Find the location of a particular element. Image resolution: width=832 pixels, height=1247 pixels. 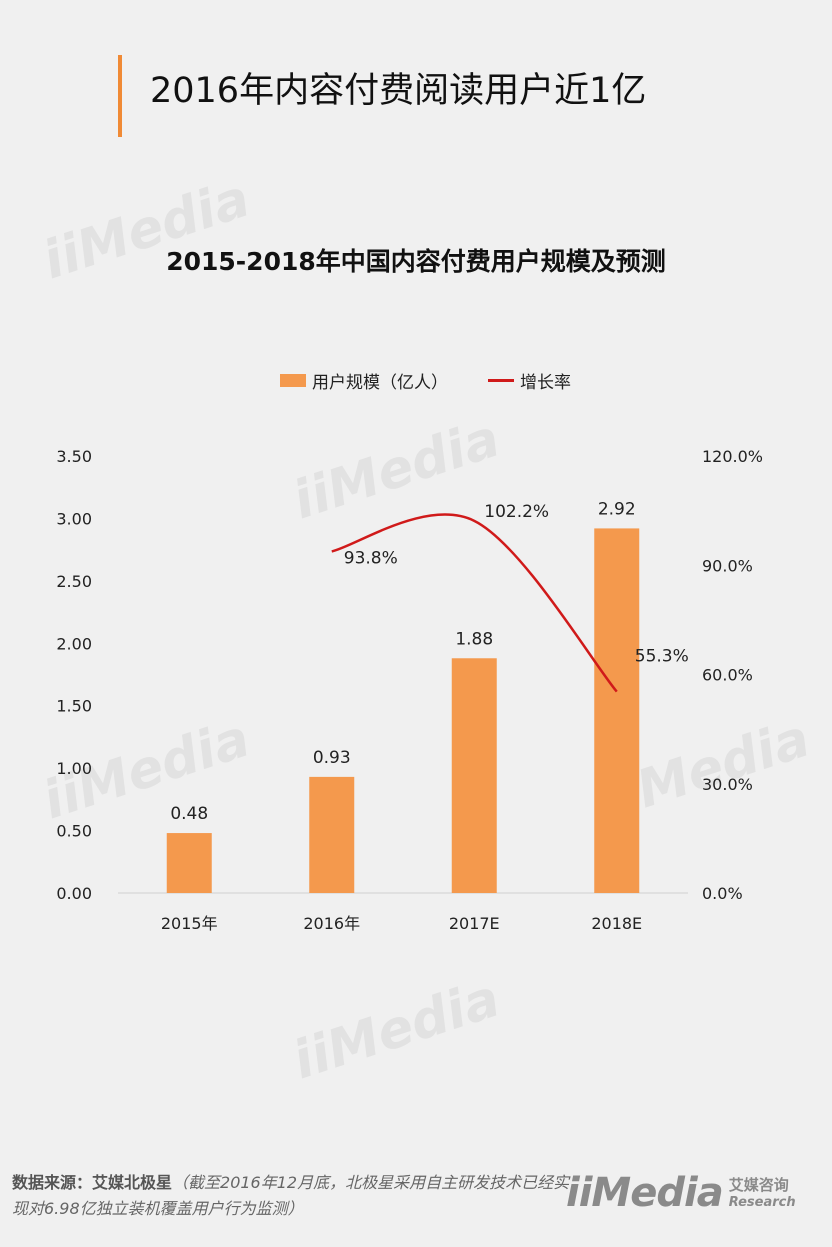

source-head: 数据来源：艾媒北极星 is located at coordinates (92, 1182).